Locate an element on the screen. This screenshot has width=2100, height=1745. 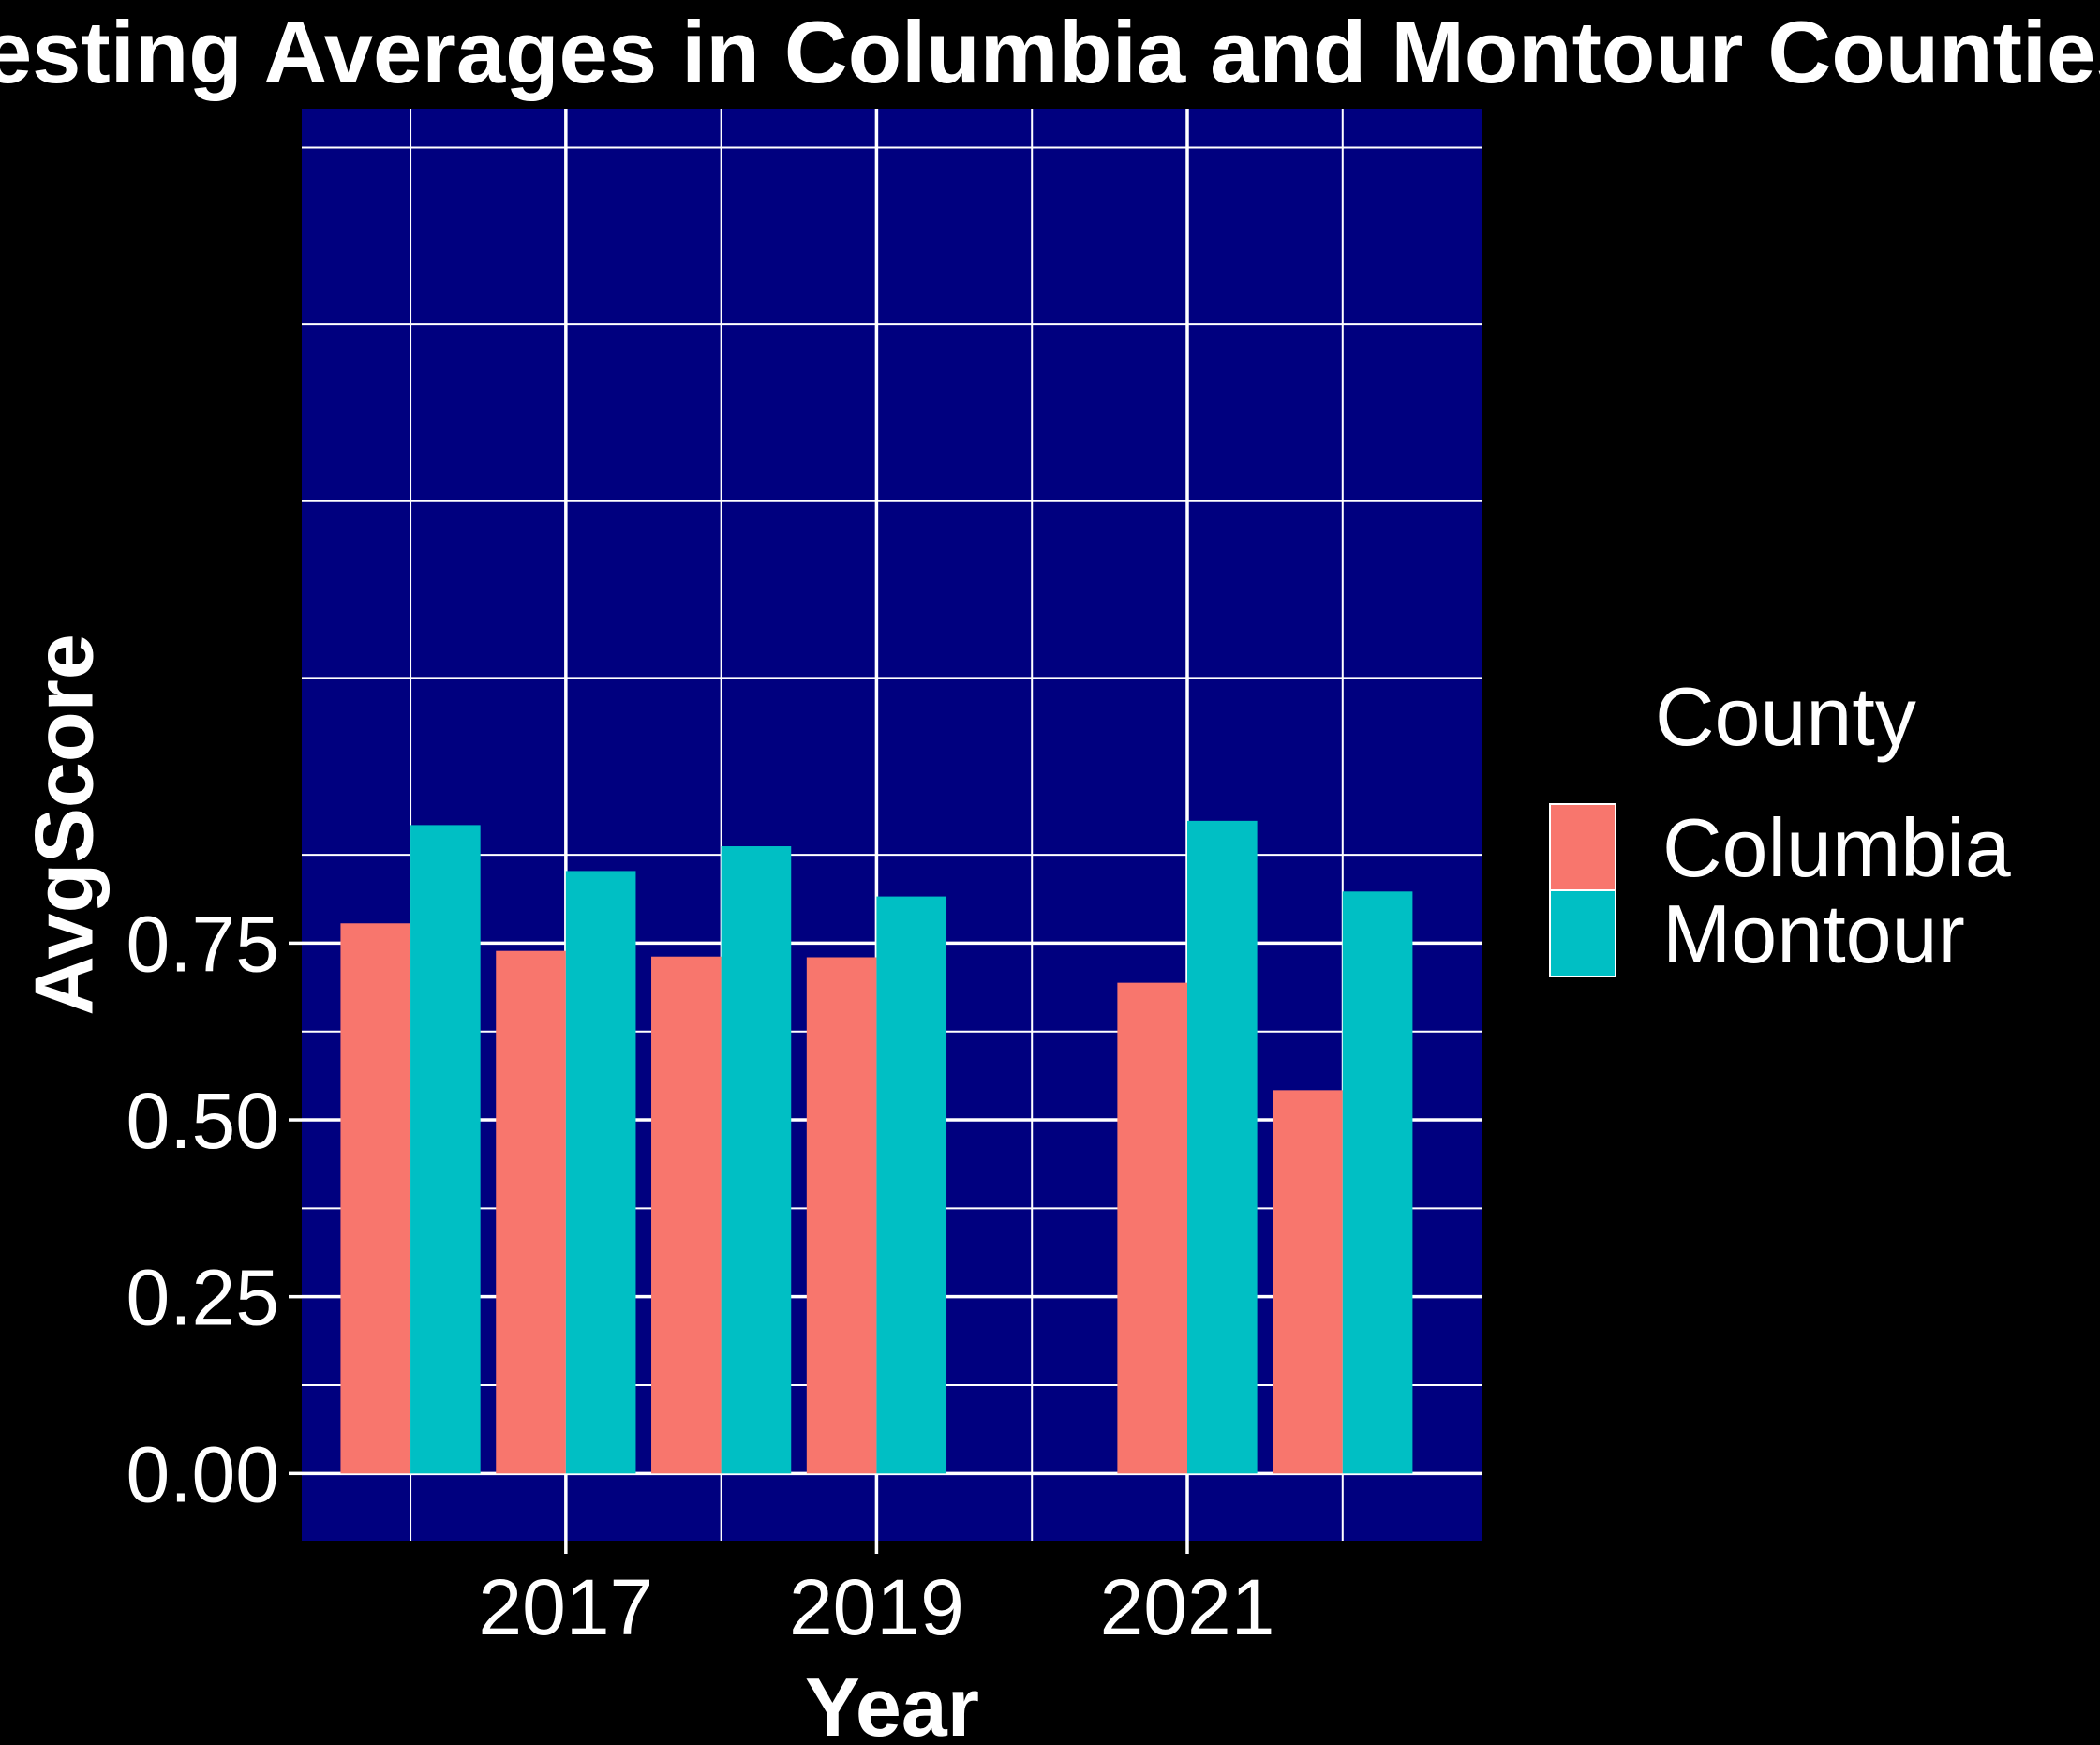
bar-columbia-2017 is located at coordinates (531, 1212).